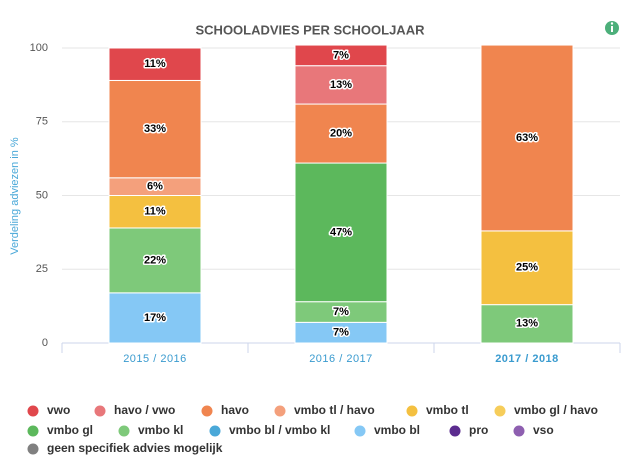  What do you see at coordinates (155, 359) in the screenshot?
I see `x-tick-label: 2015 / 2016` at bounding box center [155, 359].